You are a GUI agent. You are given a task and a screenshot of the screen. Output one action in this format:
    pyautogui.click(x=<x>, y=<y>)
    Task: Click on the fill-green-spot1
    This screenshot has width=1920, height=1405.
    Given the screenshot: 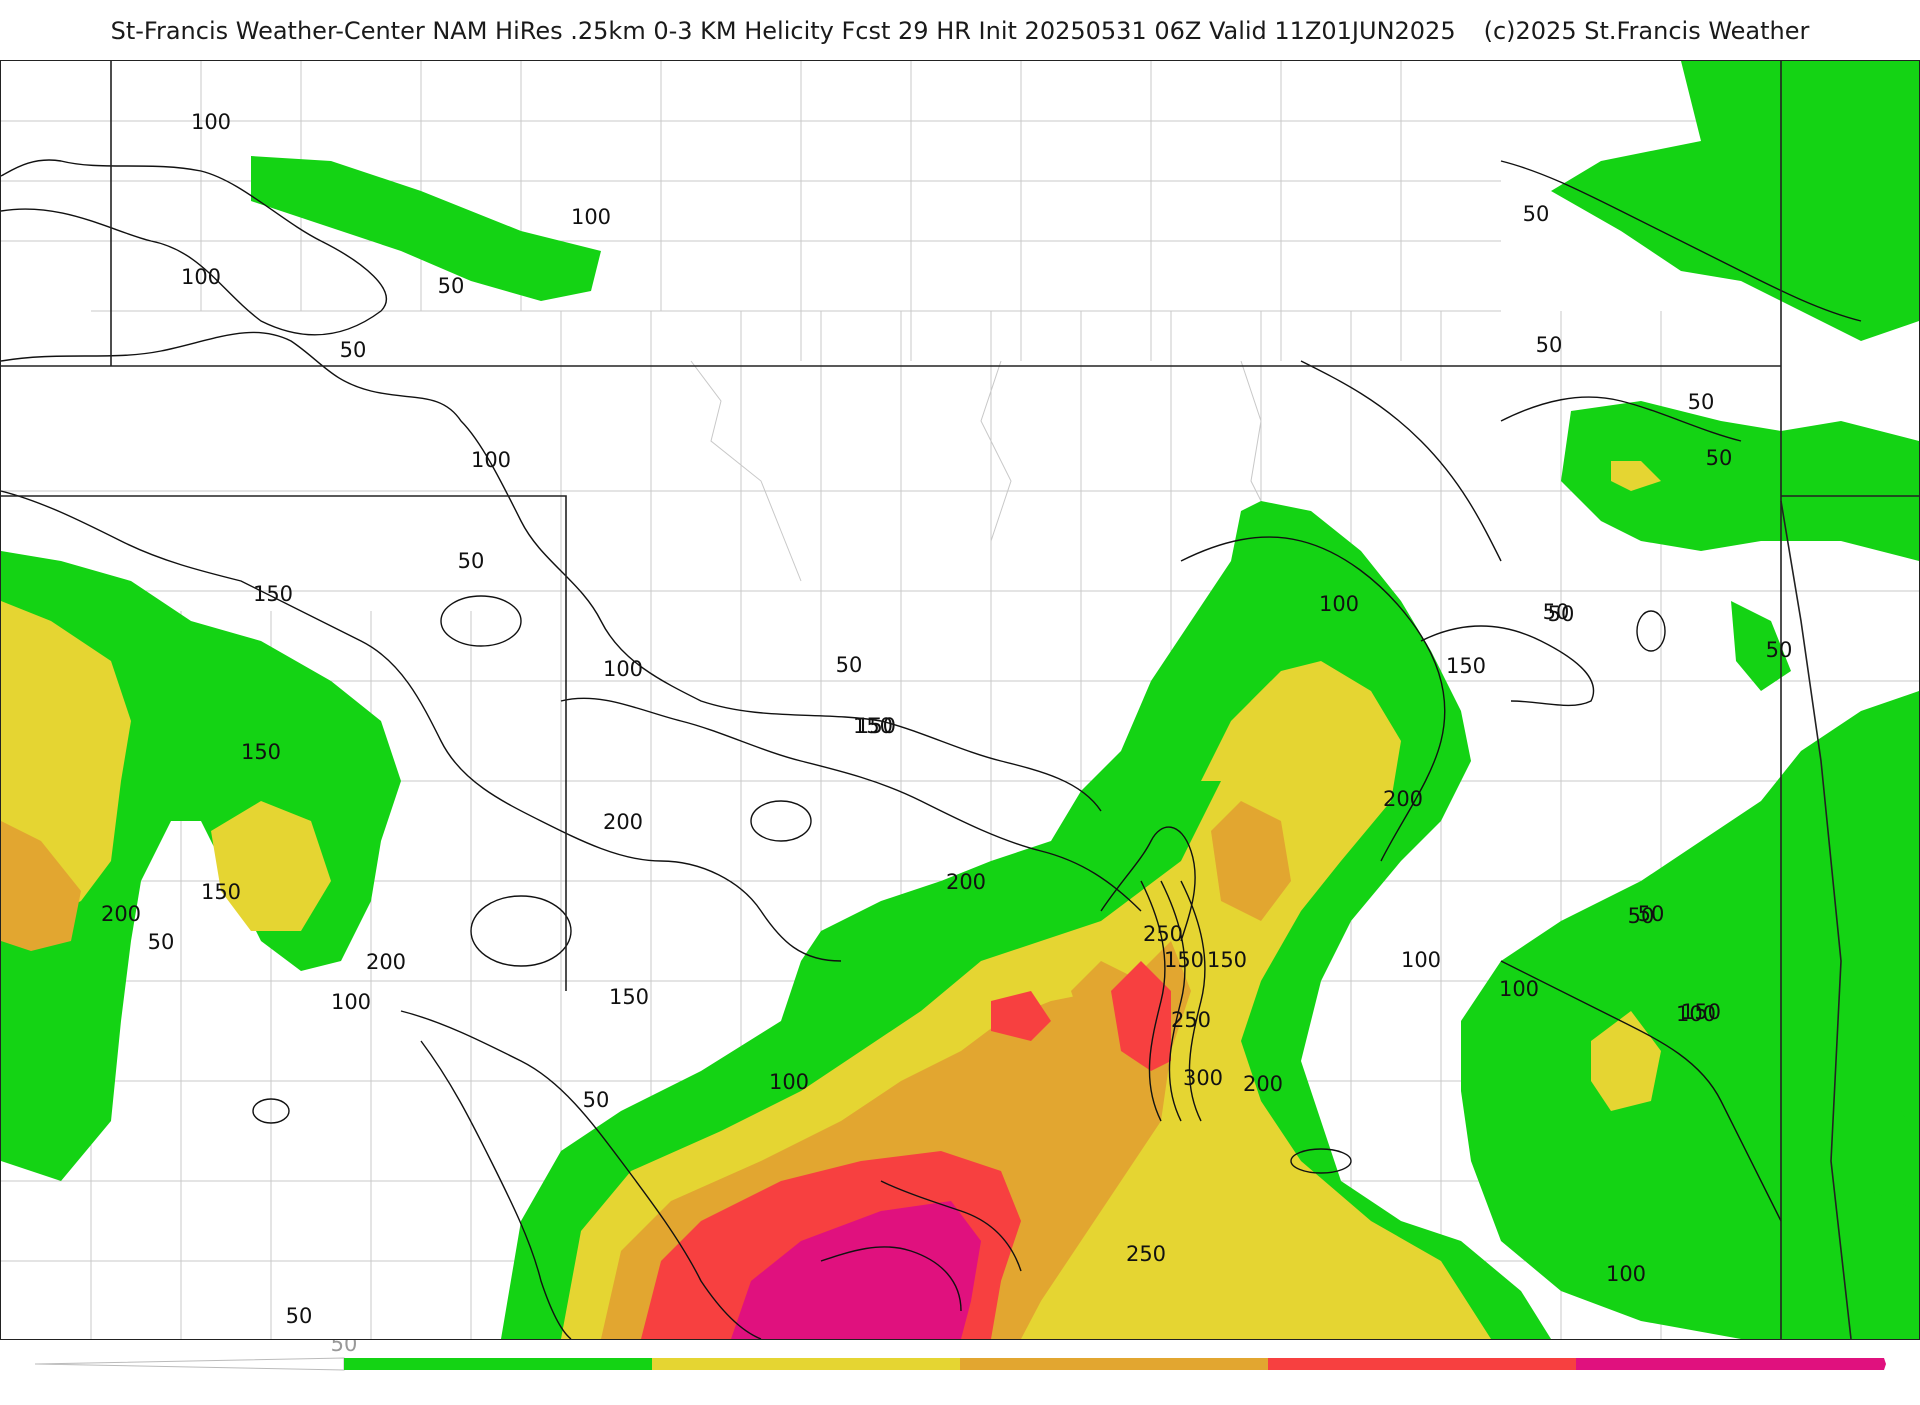 What is the action you would take?
    pyautogui.click(x=1761, y=646)
    